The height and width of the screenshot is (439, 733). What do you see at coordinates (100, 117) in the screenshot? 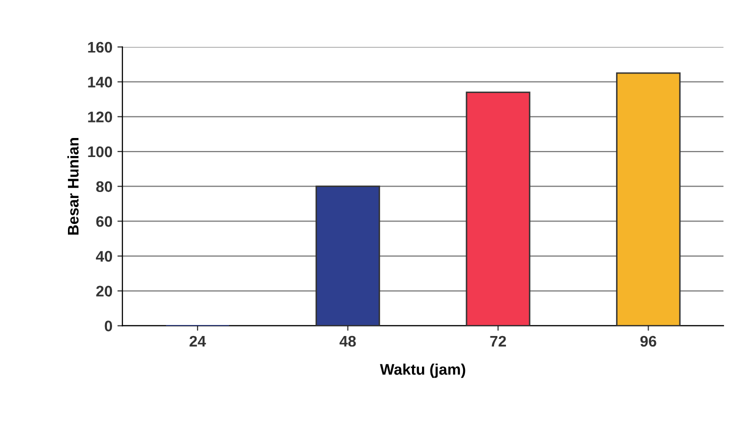
I see `y-tick-label: 120` at bounding box center [100, 117].